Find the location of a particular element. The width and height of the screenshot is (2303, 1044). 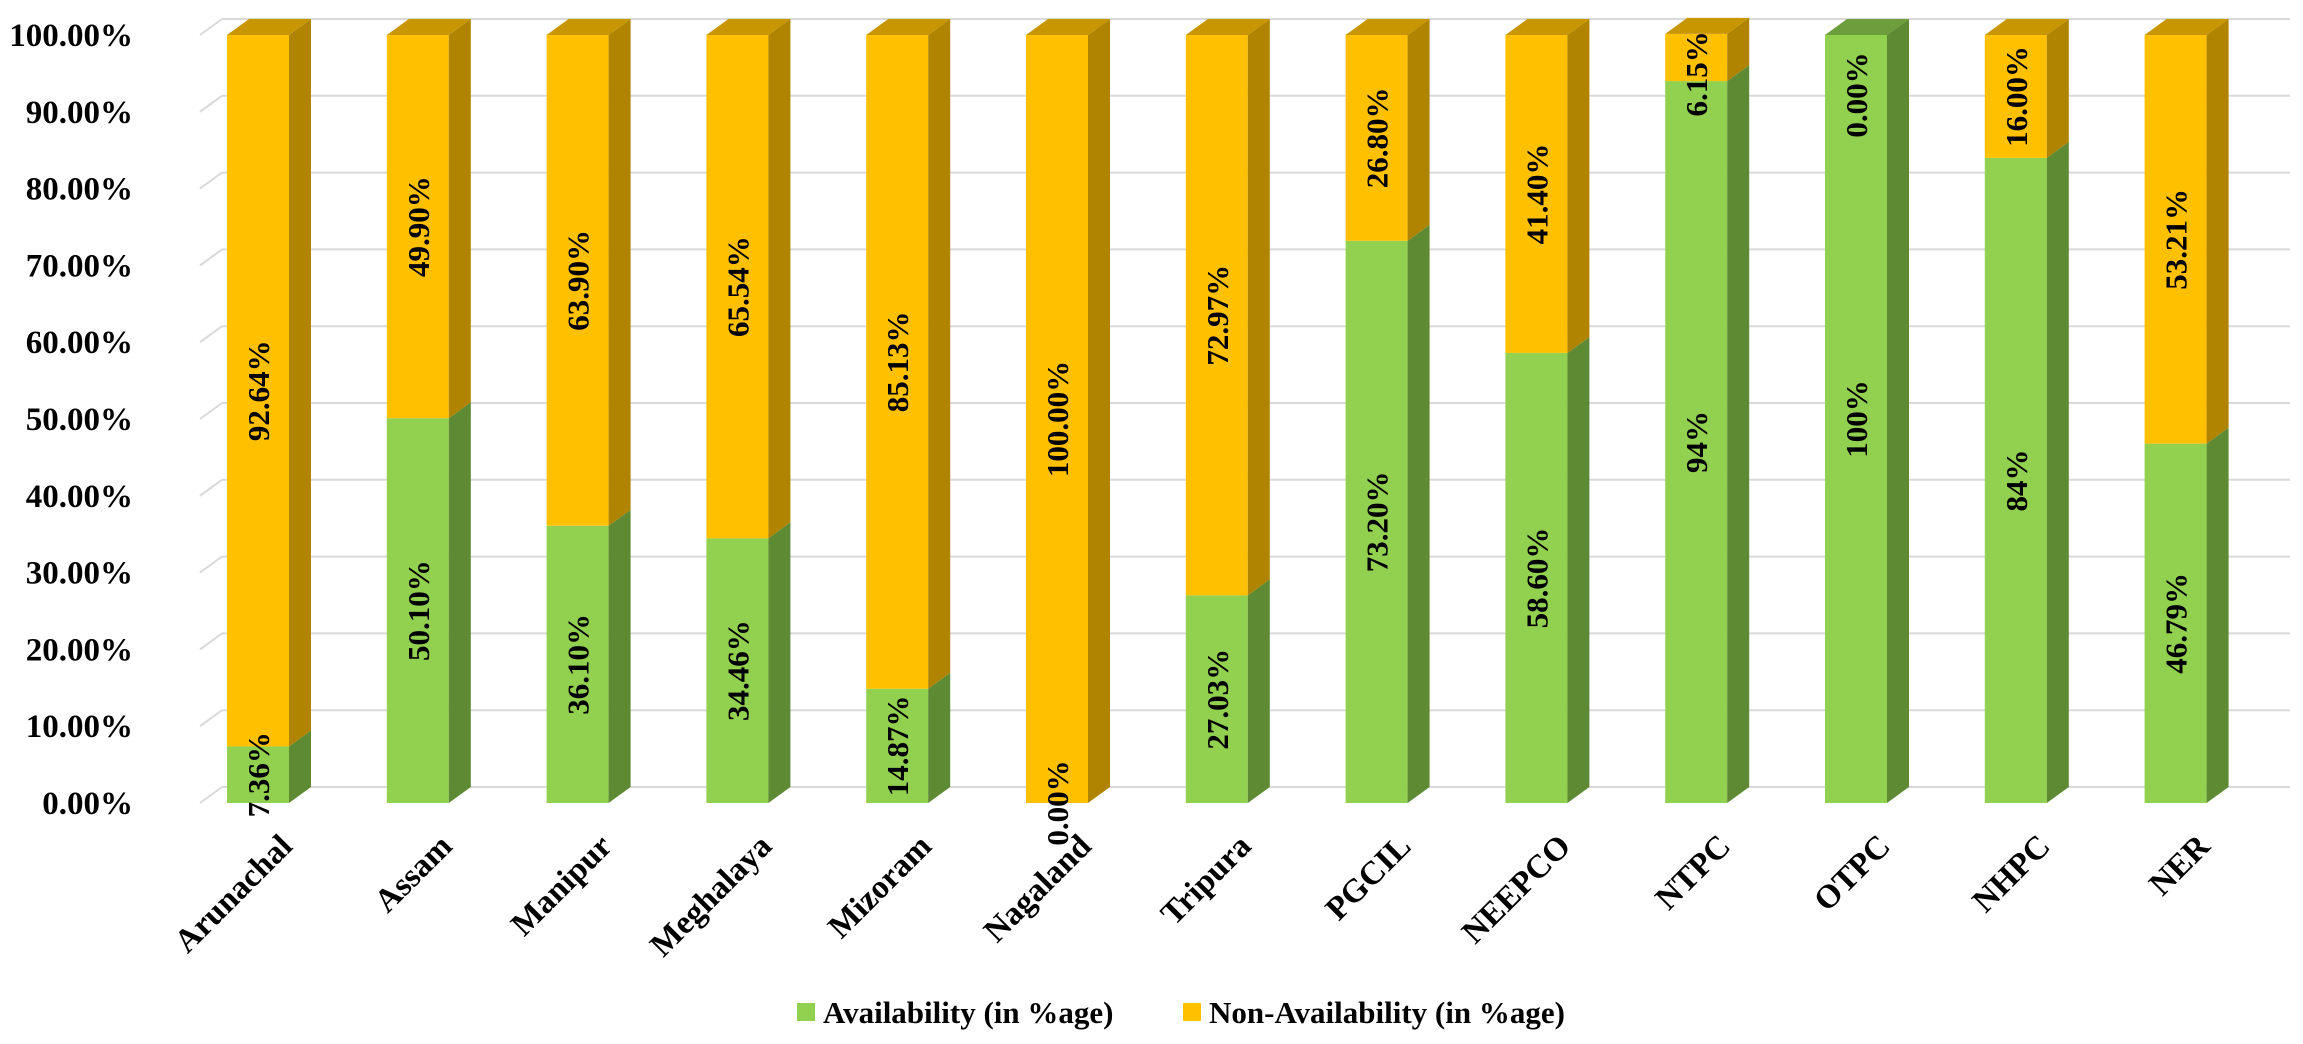

x-tick-label: Arunachal is located at coordinates (234, 894).